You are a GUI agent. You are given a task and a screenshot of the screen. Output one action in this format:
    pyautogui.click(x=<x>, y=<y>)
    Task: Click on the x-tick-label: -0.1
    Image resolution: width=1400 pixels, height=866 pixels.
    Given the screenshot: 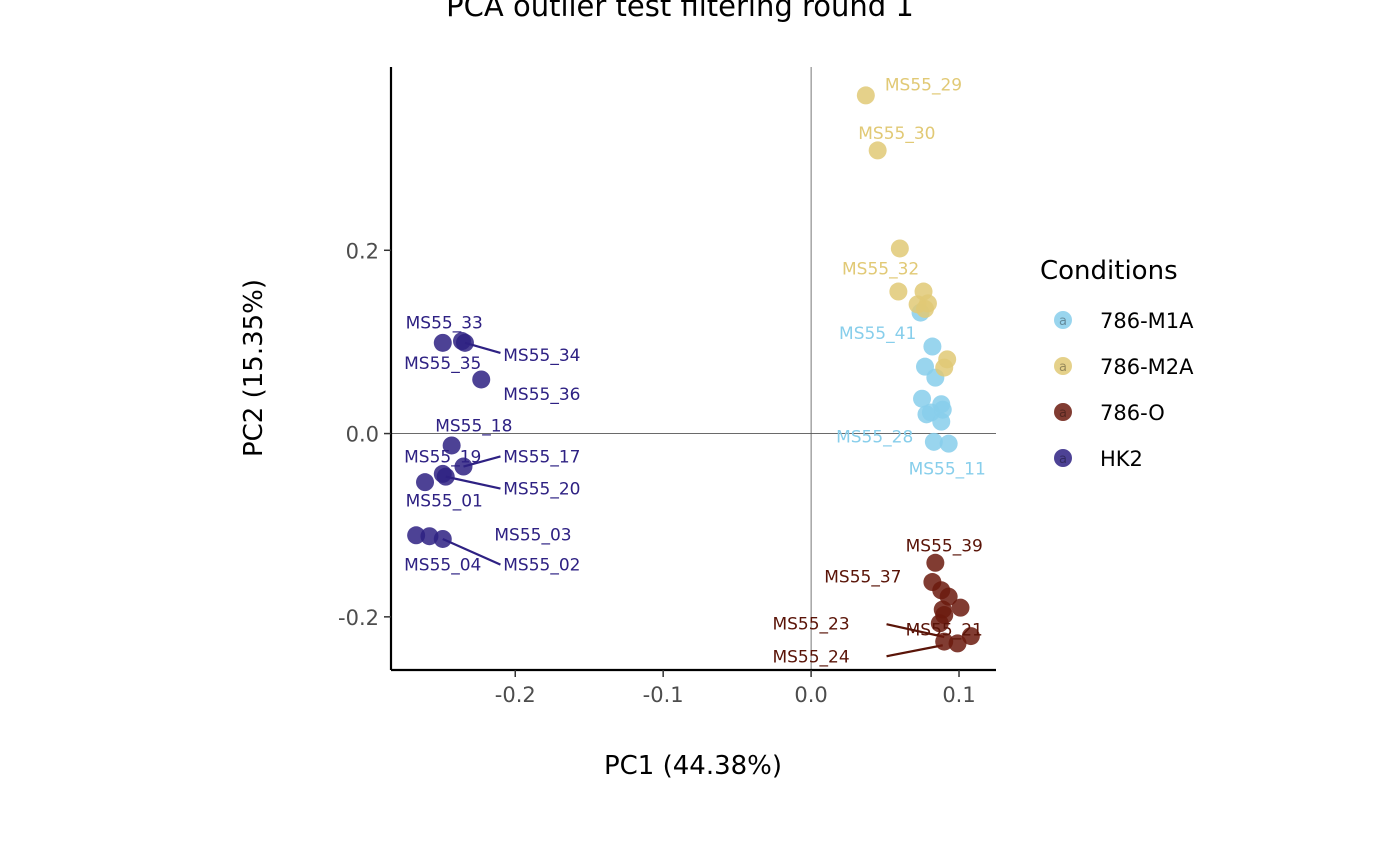 What is the action you would take?
    pyautogui.click(x=663, y=695)
    